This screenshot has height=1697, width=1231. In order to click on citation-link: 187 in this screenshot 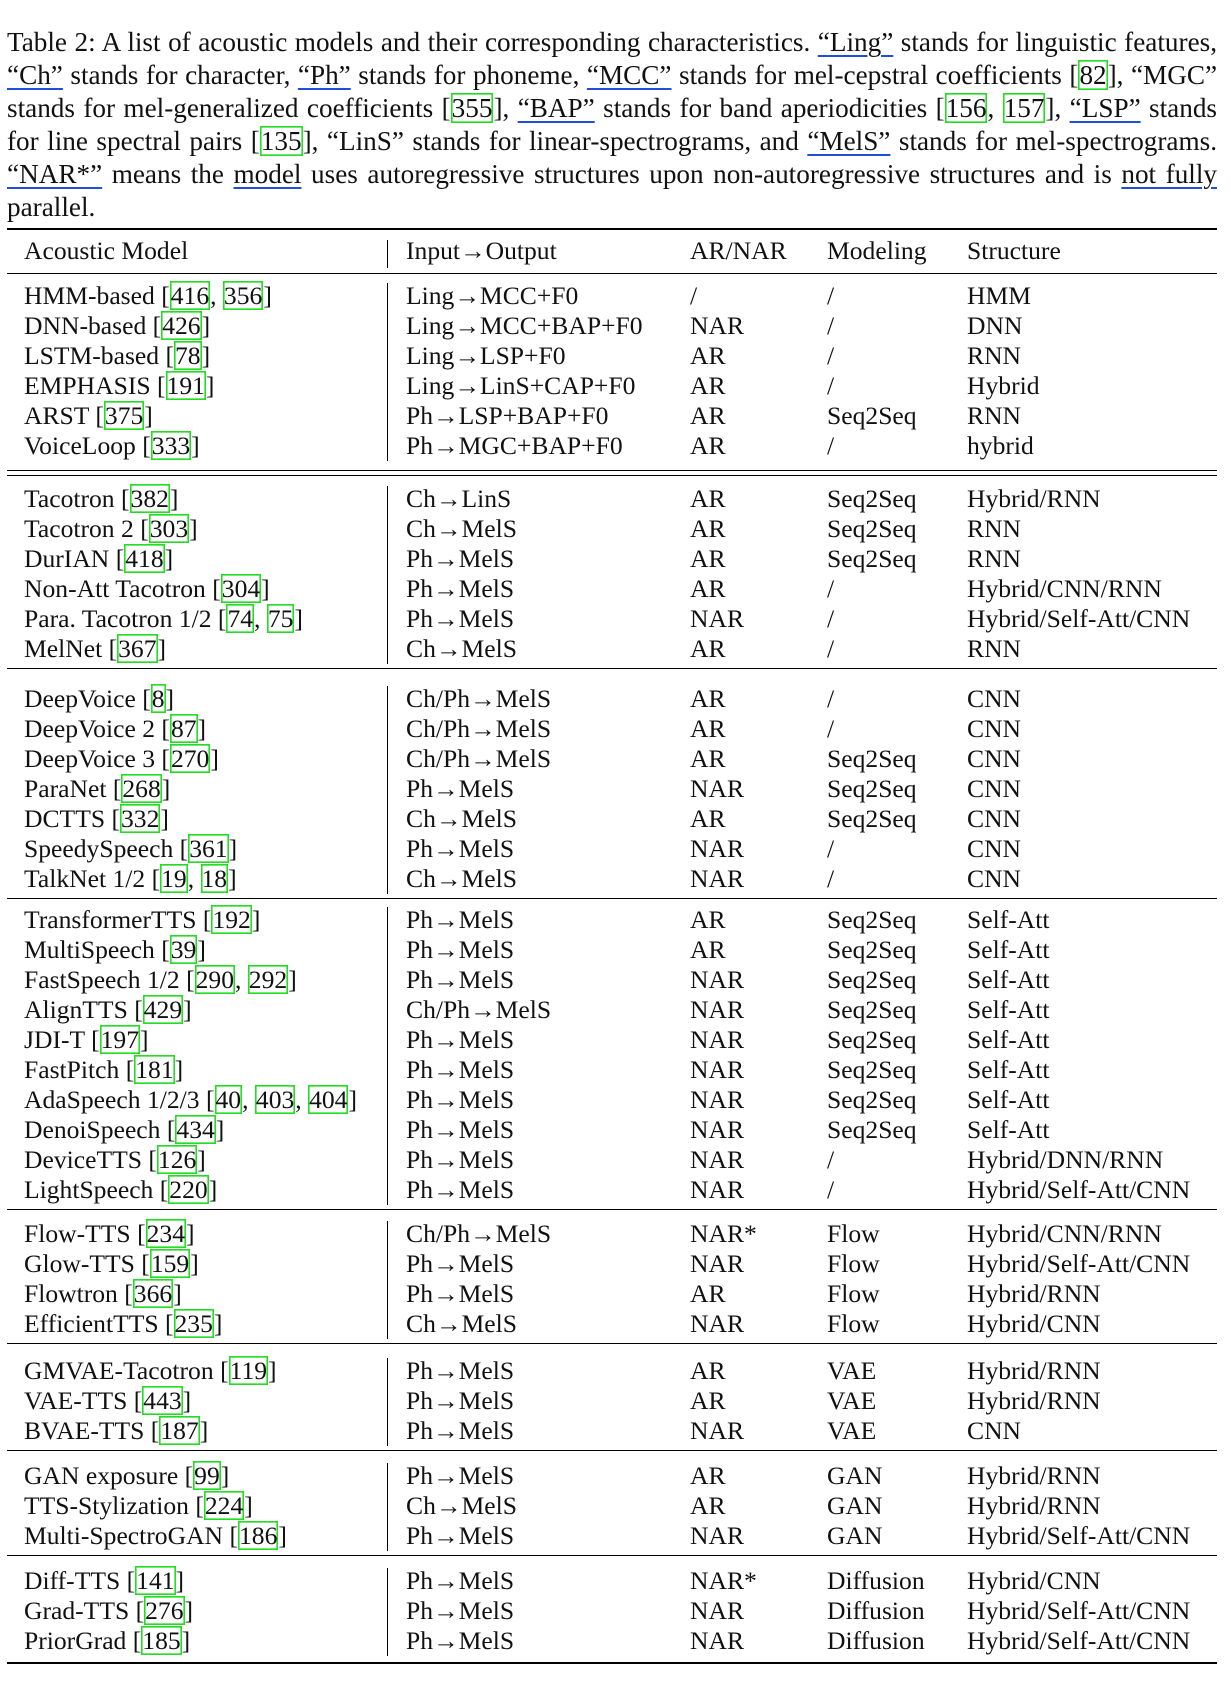, I will do `click(179, 1430)`.